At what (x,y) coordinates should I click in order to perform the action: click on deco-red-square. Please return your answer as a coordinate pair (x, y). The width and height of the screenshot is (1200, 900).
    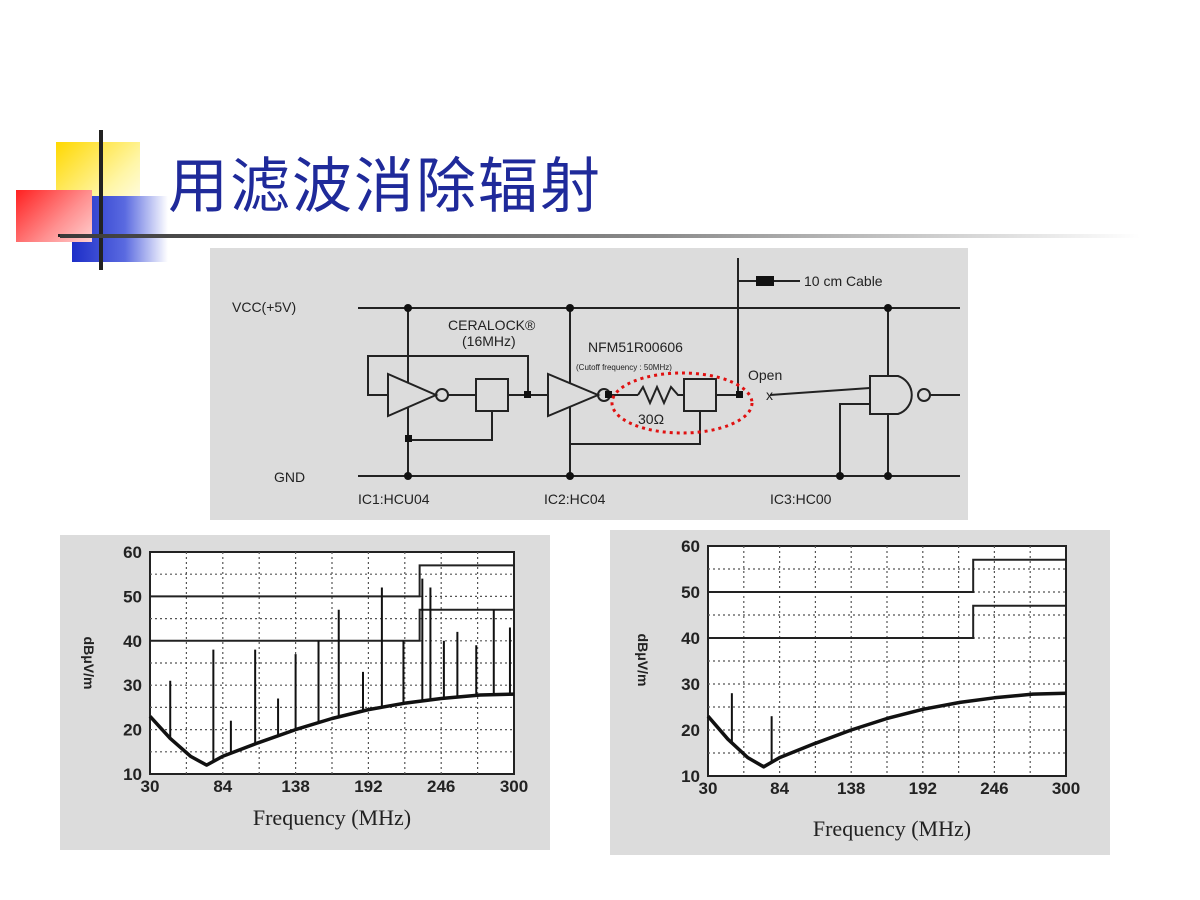
    Looking at the image, I should click on (54, 216).